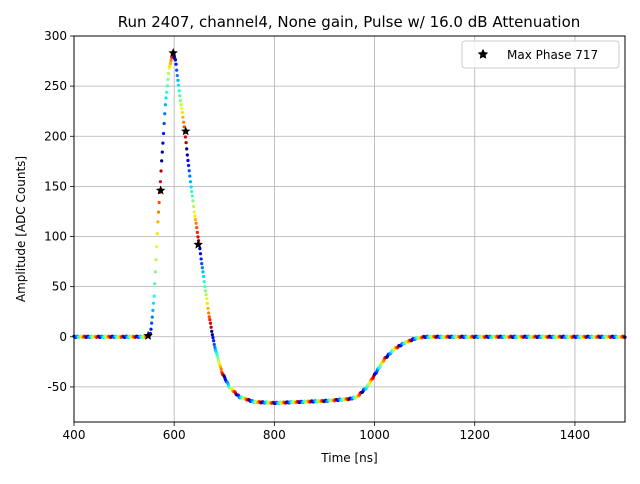  Describe the element at coordinates (374, 435) in the screenshot. I see `x-tick-label: 1000` at that location.